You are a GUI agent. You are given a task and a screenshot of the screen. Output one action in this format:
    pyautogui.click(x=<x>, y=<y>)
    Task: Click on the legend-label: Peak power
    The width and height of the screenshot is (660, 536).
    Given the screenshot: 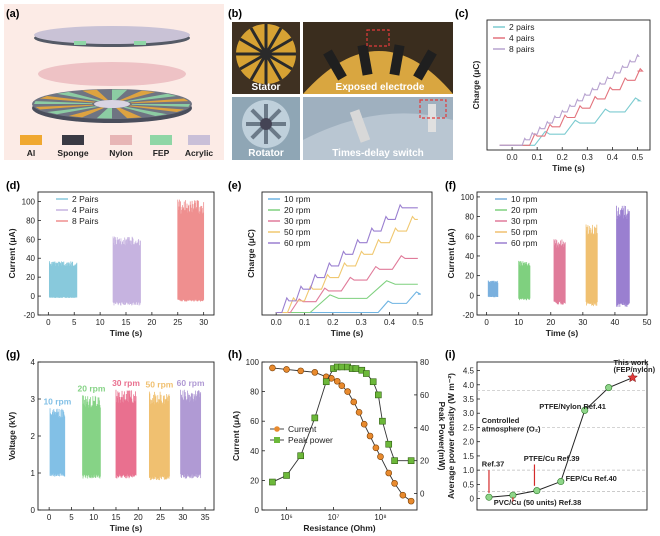 What is the action you would take?
    pyautogui.click(x=310, y=440)
    